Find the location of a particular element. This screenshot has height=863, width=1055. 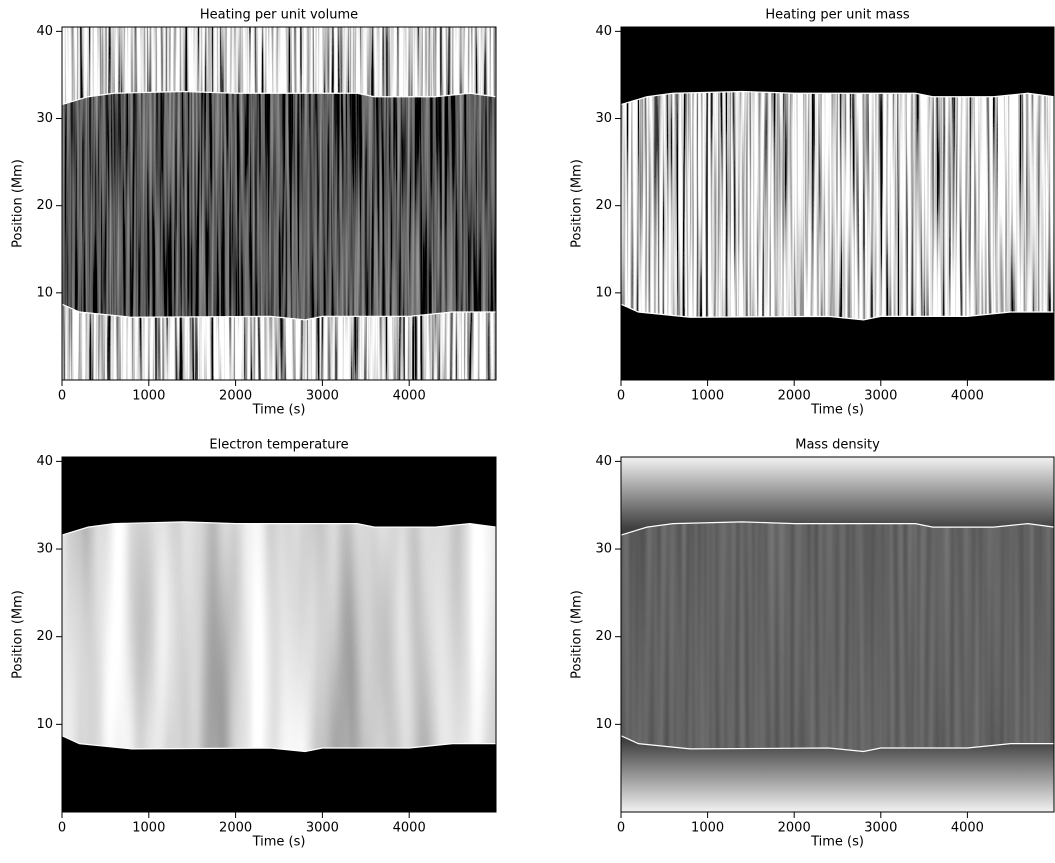

chart-title: Heating per unit mass is located at coordinates (837, 15).